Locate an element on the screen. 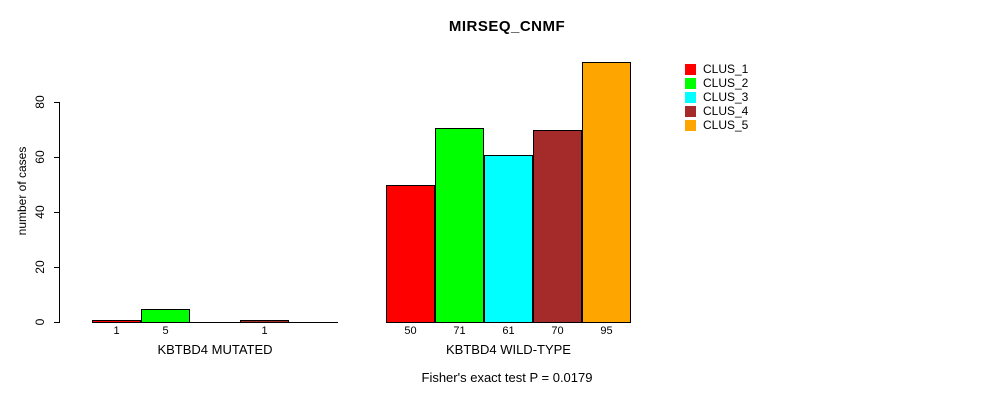 The width and height of the screenshot is (990, 400). legend-label: CLUS_1 is located at coordinates (726, 69).